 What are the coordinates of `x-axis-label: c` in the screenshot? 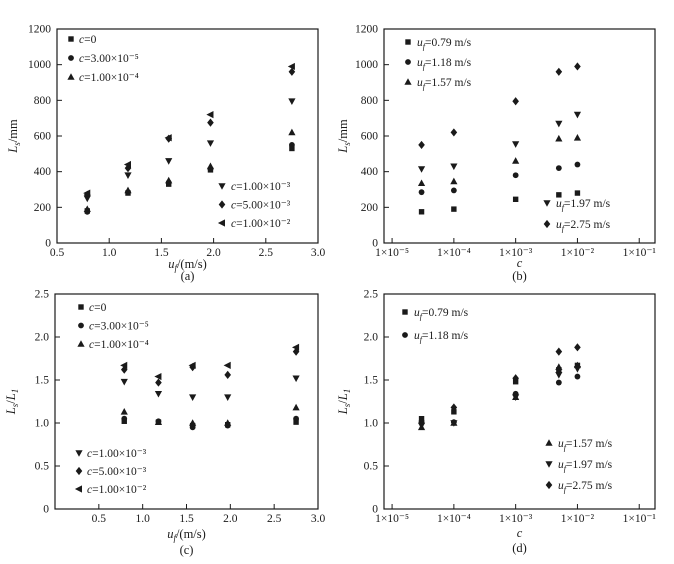 It's located at (520, 533).